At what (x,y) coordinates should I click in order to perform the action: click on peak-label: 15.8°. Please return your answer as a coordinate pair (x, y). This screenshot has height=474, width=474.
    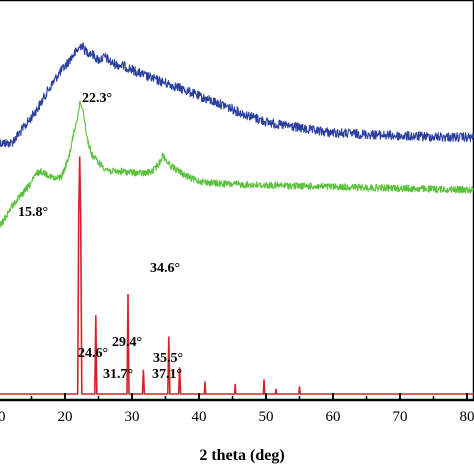
    Looking at the image, I should click on (33, 212).